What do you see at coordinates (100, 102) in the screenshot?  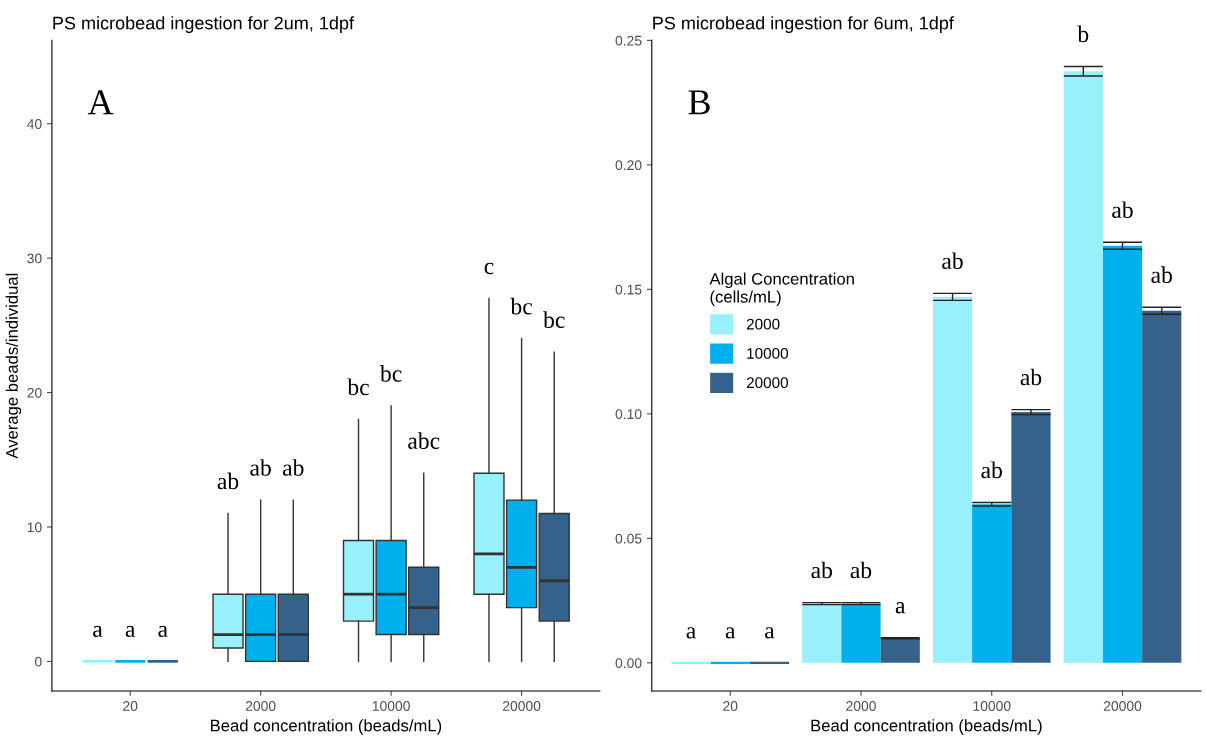 I see `annotation: A` at bounding box center [100, 102].